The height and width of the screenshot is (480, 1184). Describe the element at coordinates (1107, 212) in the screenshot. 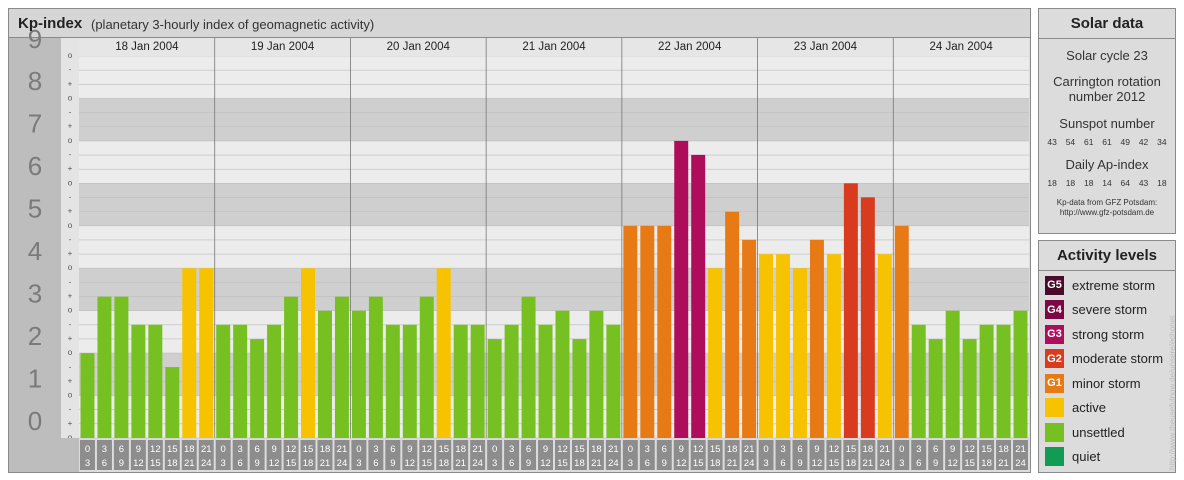

I see `credit-line2: http://www.gfz-potsdam.de` at that location.